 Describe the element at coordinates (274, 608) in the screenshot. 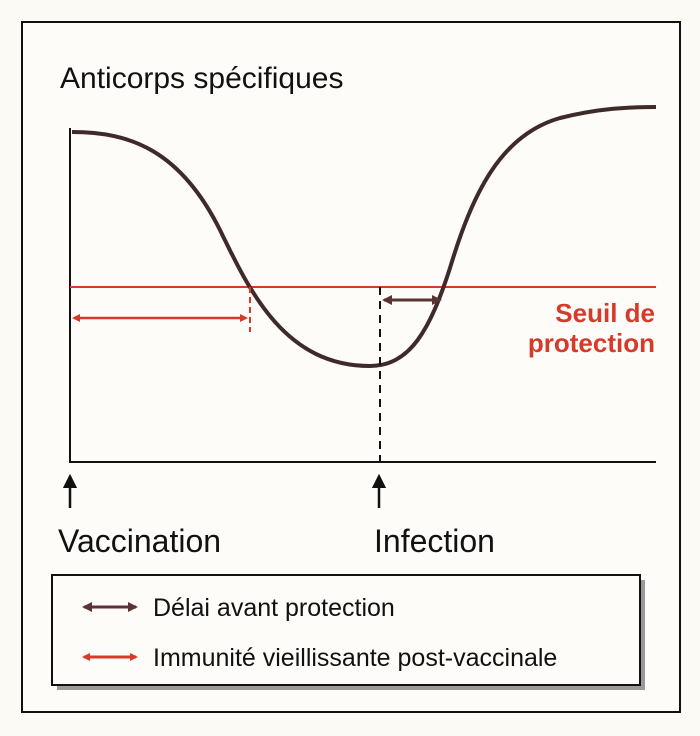

I see `legend-item-delay: Délai avant protection` at that location.